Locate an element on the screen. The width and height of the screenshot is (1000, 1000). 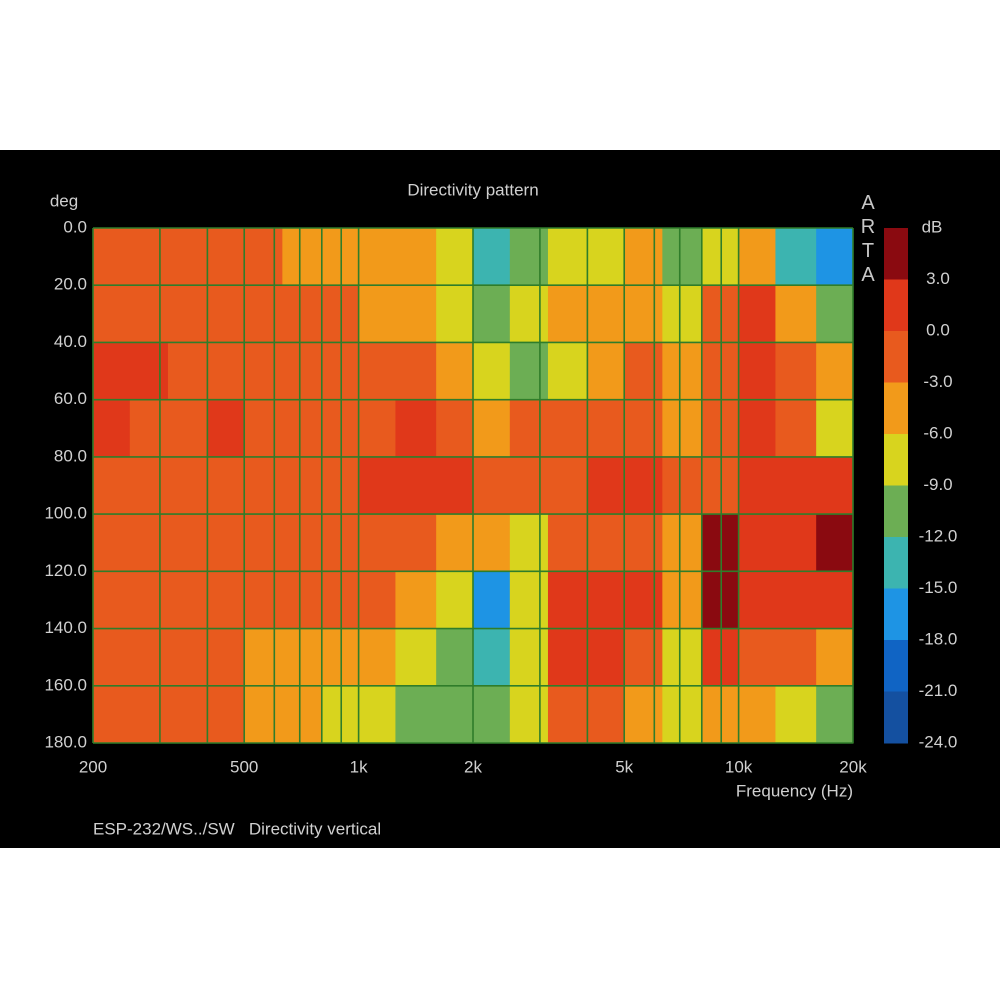
colorbar-tick-label: -18.0 is located at coordinates (938, 638).